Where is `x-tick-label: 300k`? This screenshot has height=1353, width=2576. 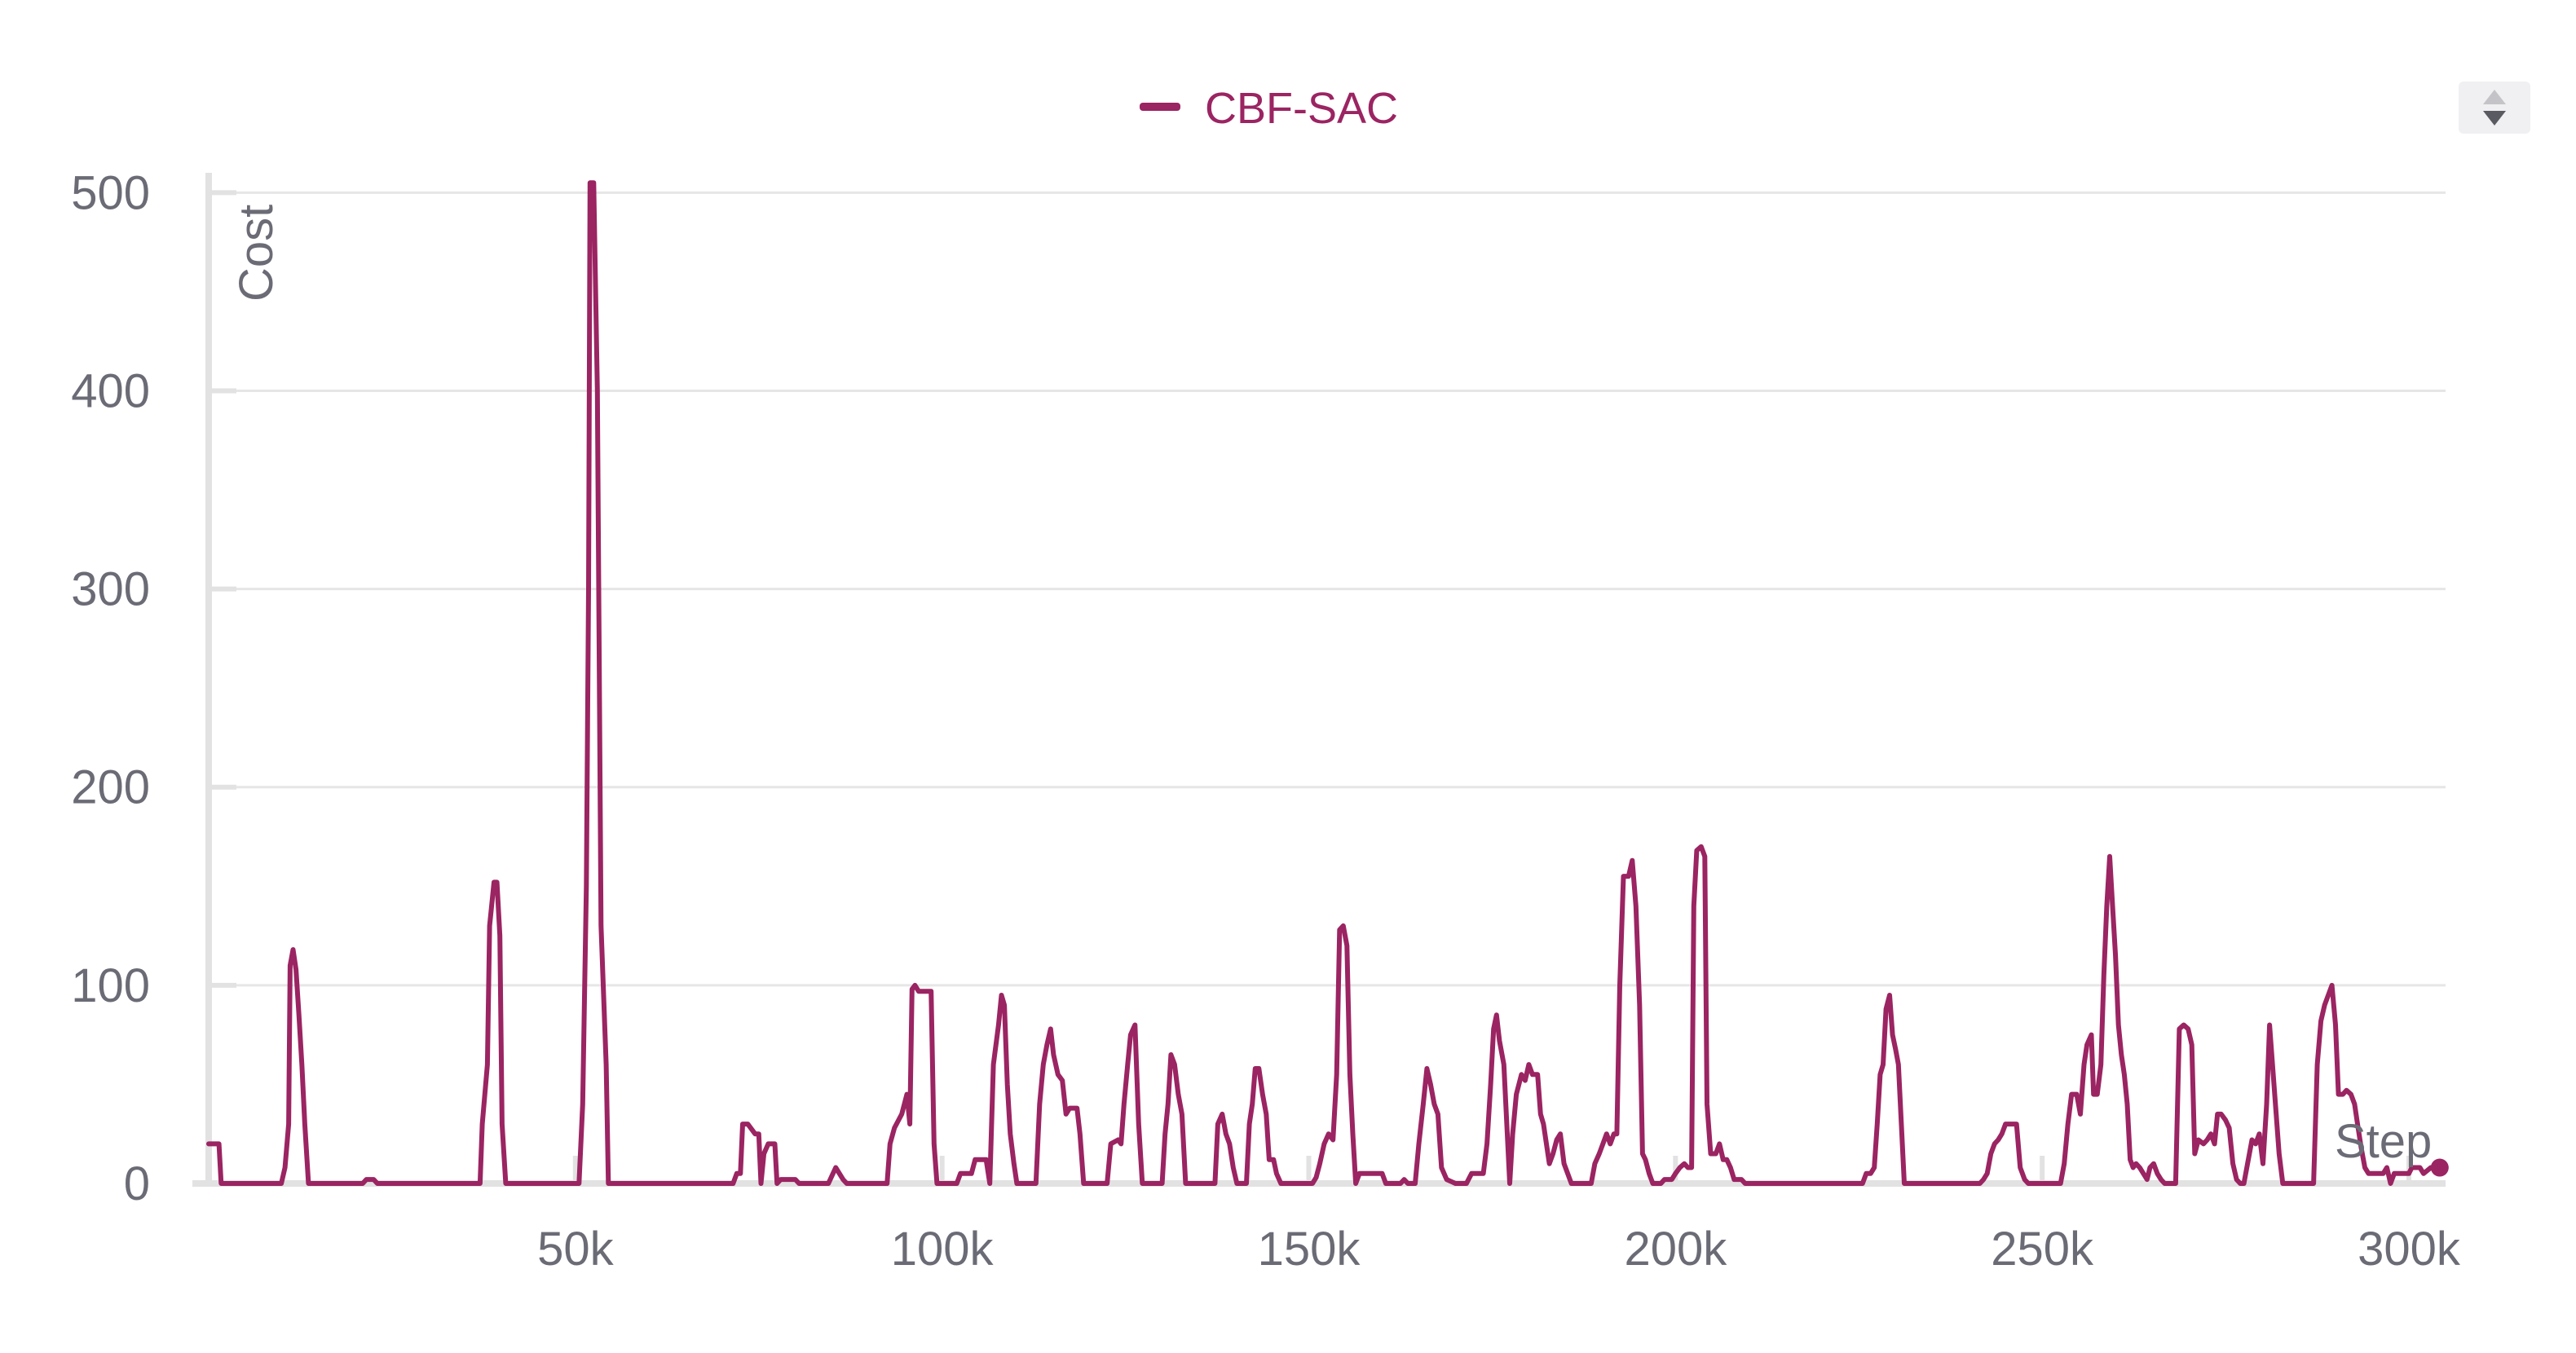 x-tick-label: 300k is located at coordinates (2409, 1249).